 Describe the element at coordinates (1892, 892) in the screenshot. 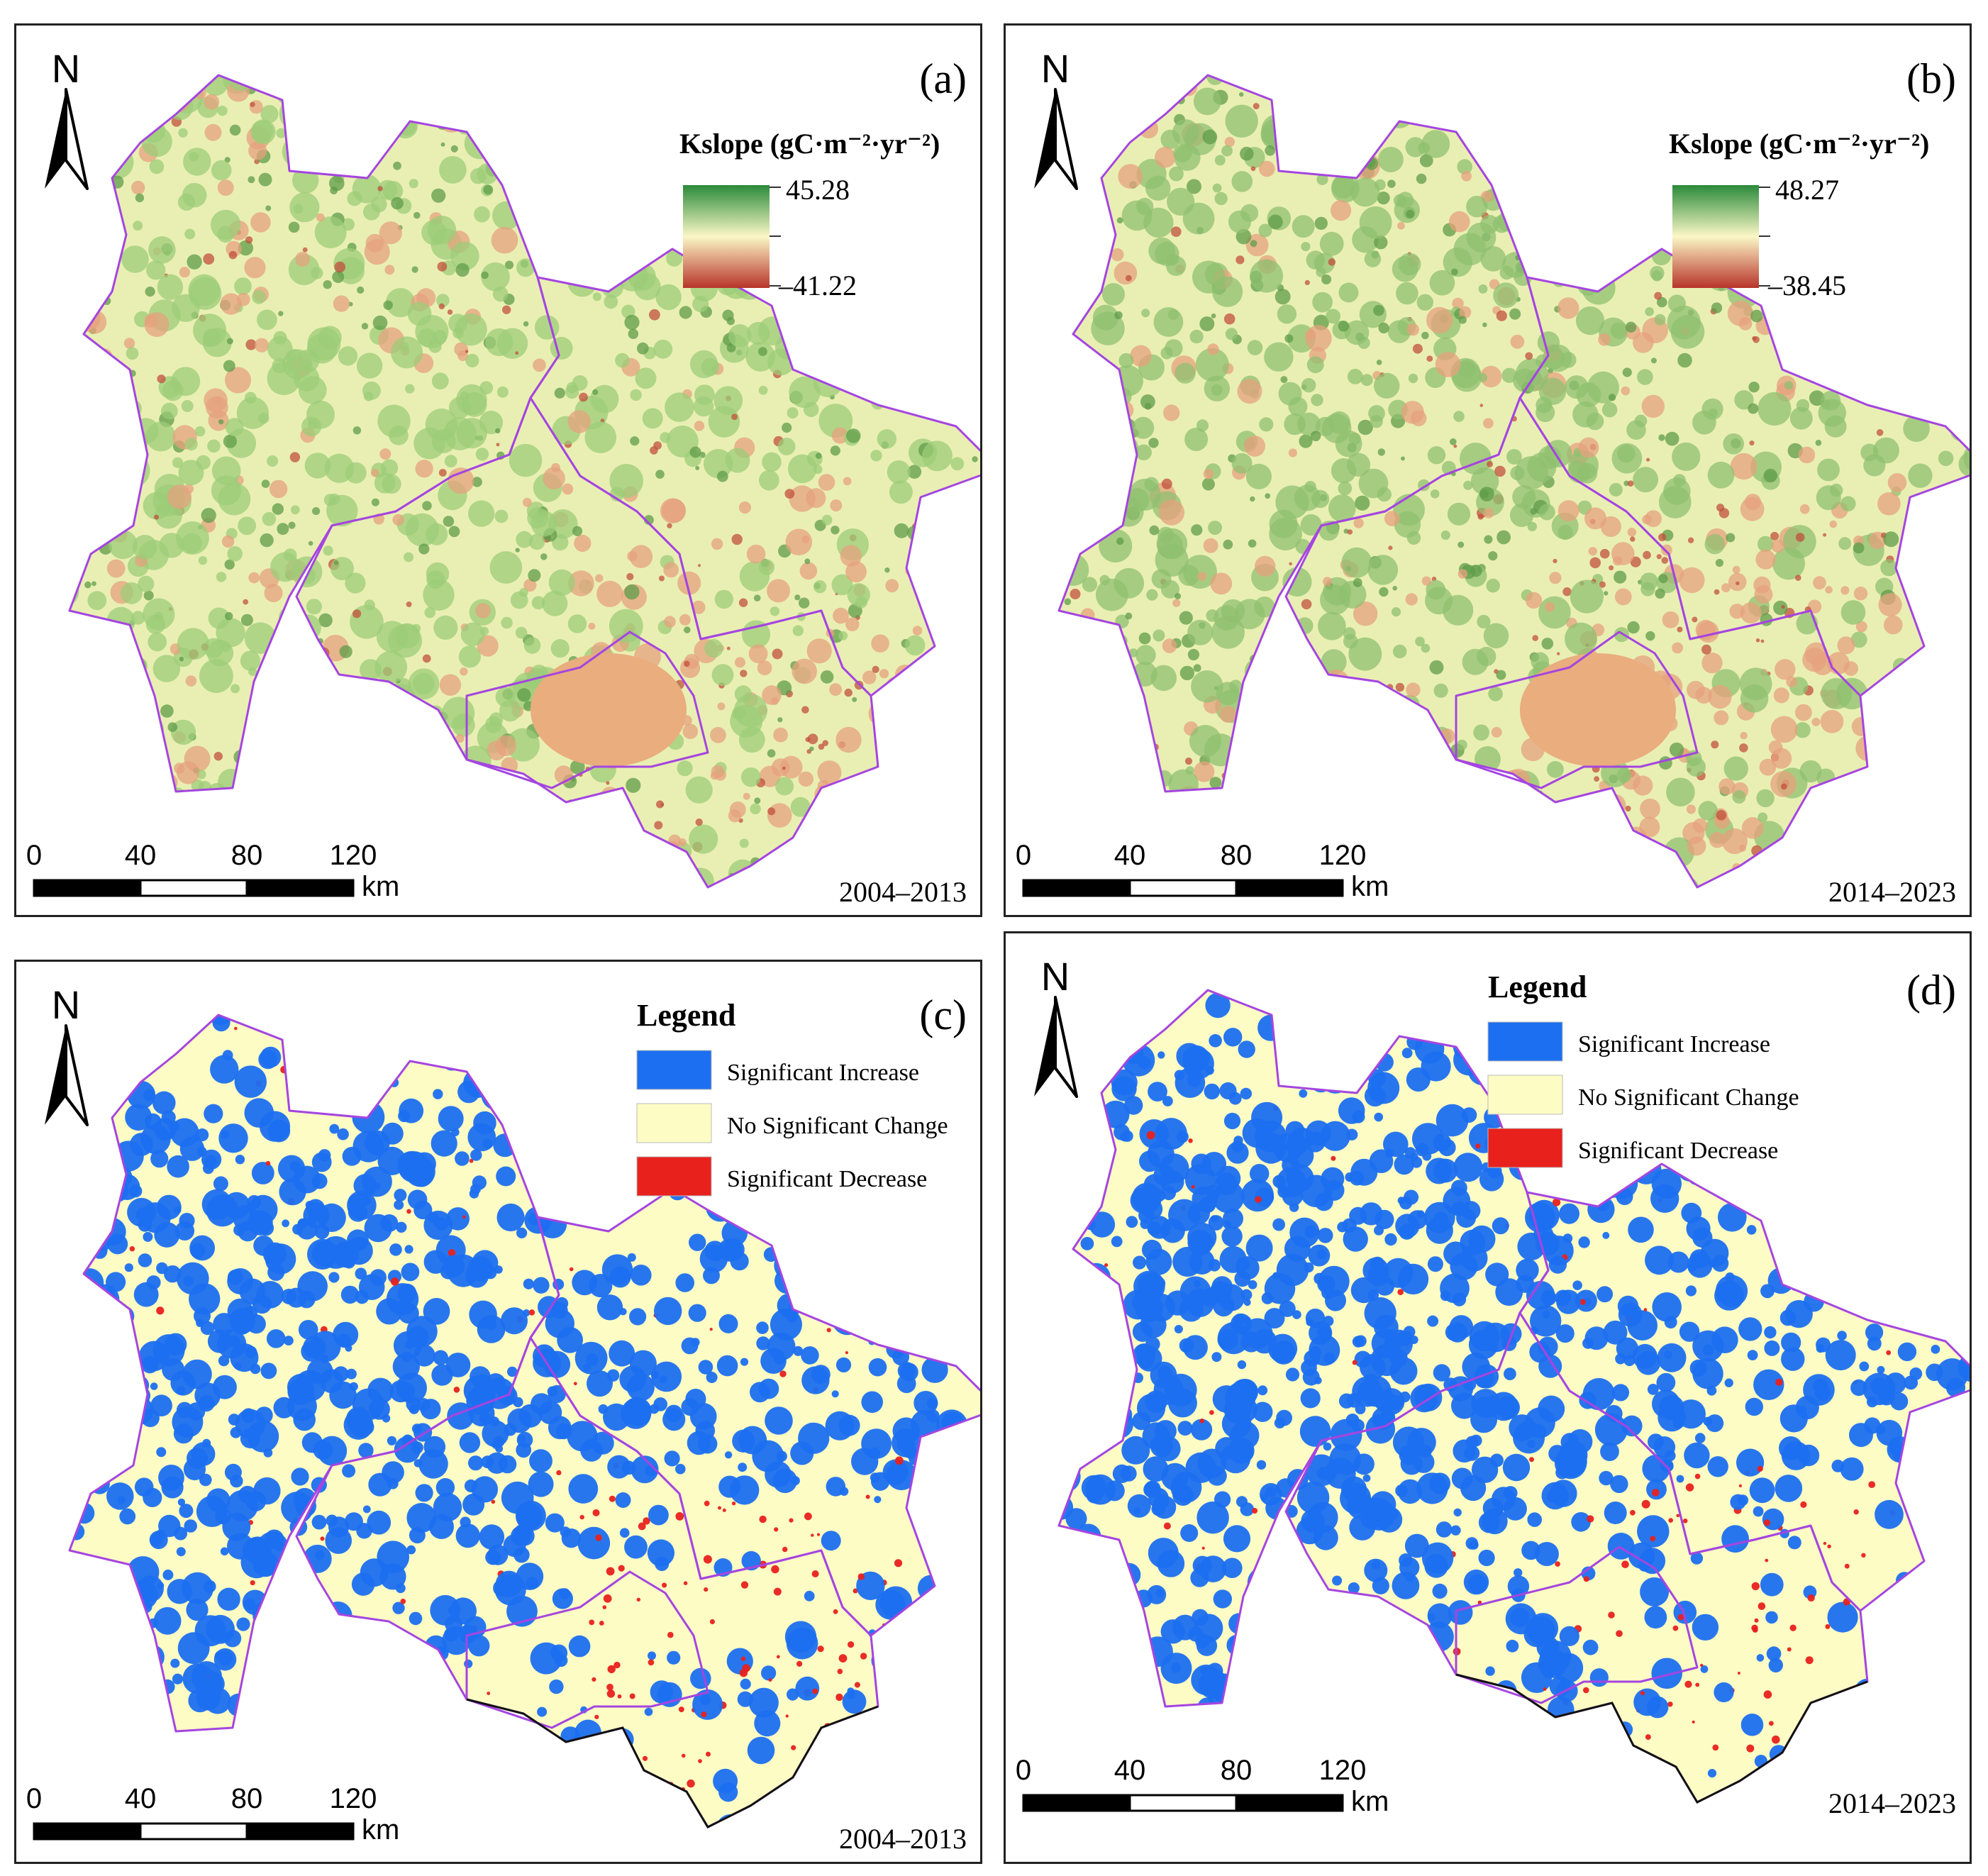

I see `period-label: 2014–2023` at that location.